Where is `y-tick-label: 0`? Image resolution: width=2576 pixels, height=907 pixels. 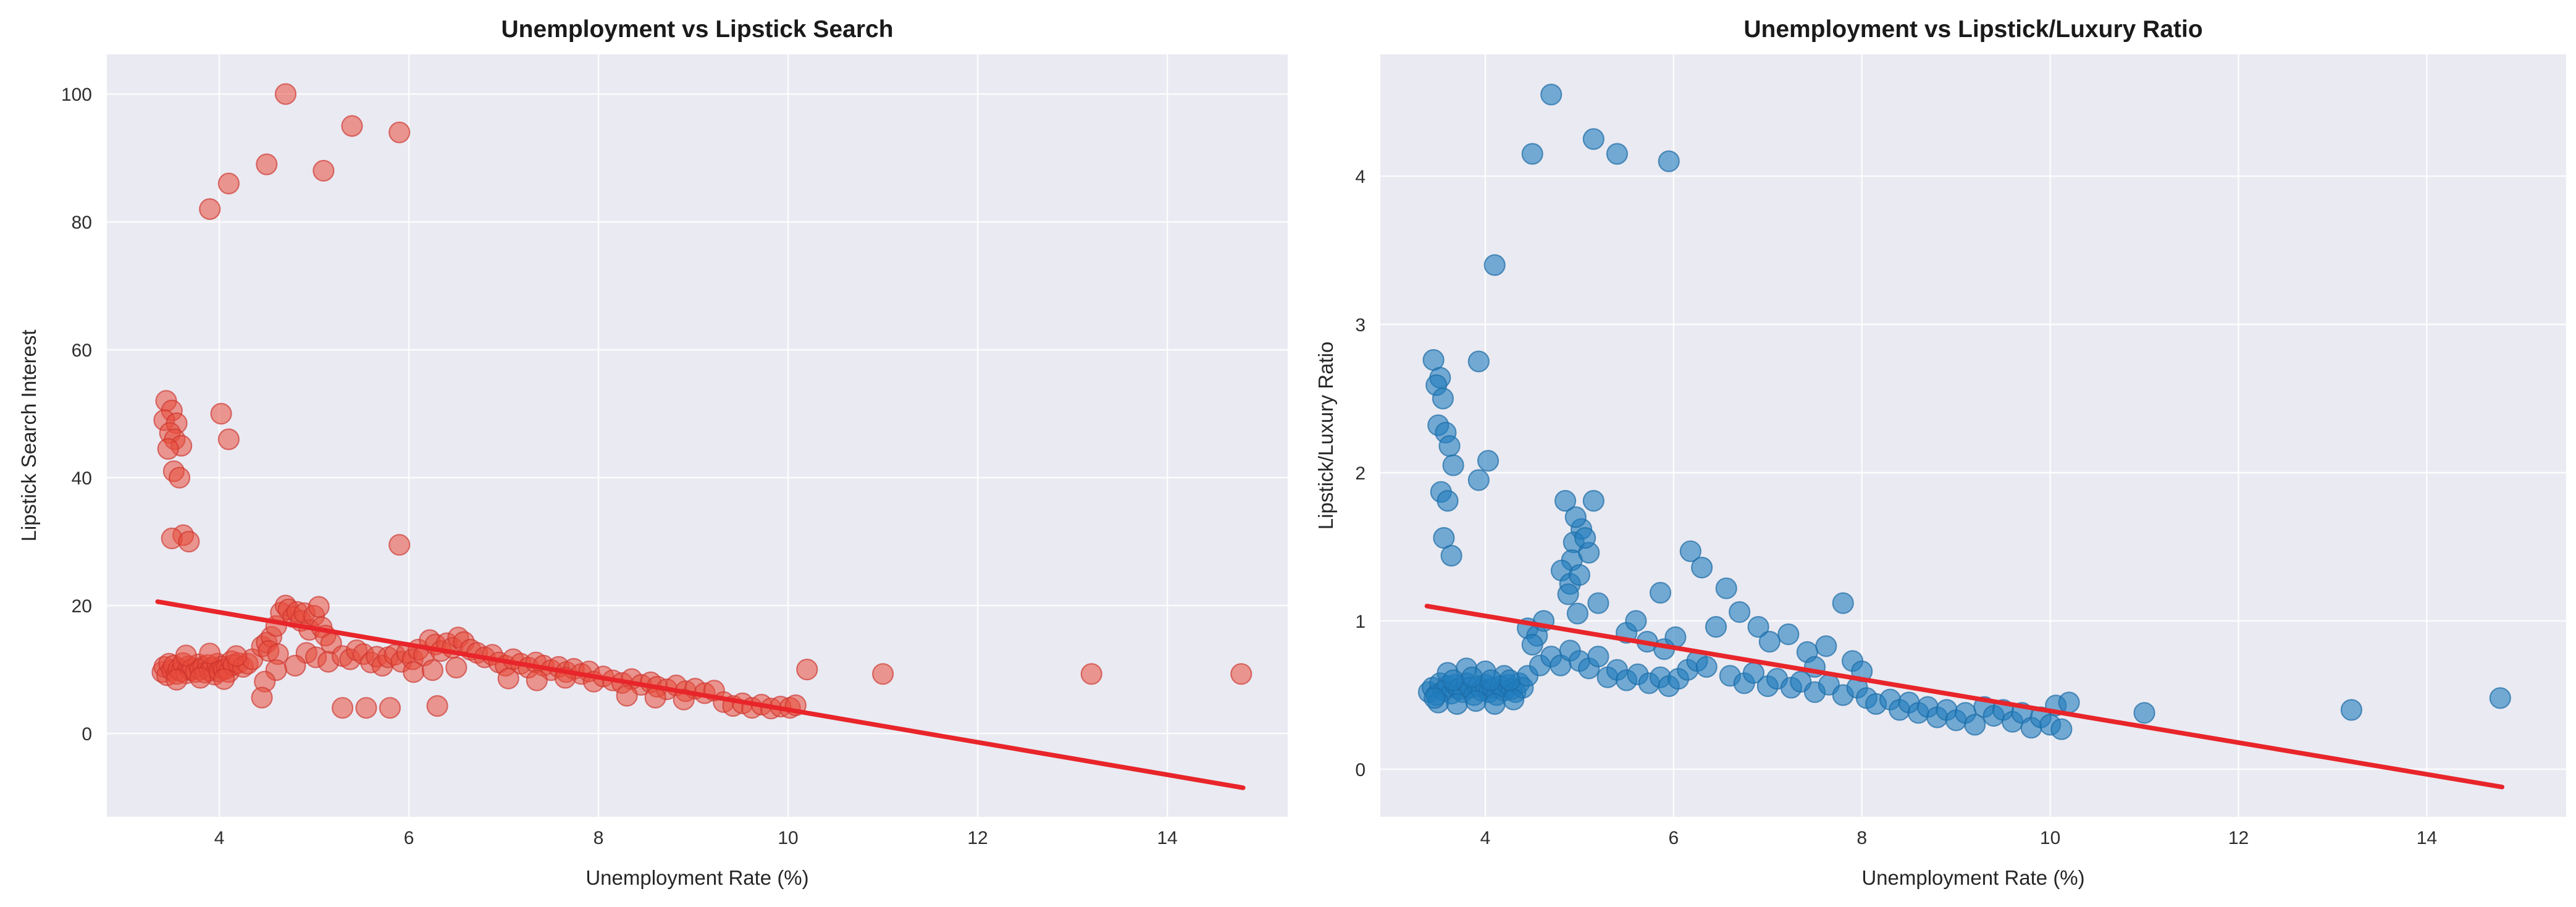
y-tick-label: 0 is located at coordinates (1360, 770).